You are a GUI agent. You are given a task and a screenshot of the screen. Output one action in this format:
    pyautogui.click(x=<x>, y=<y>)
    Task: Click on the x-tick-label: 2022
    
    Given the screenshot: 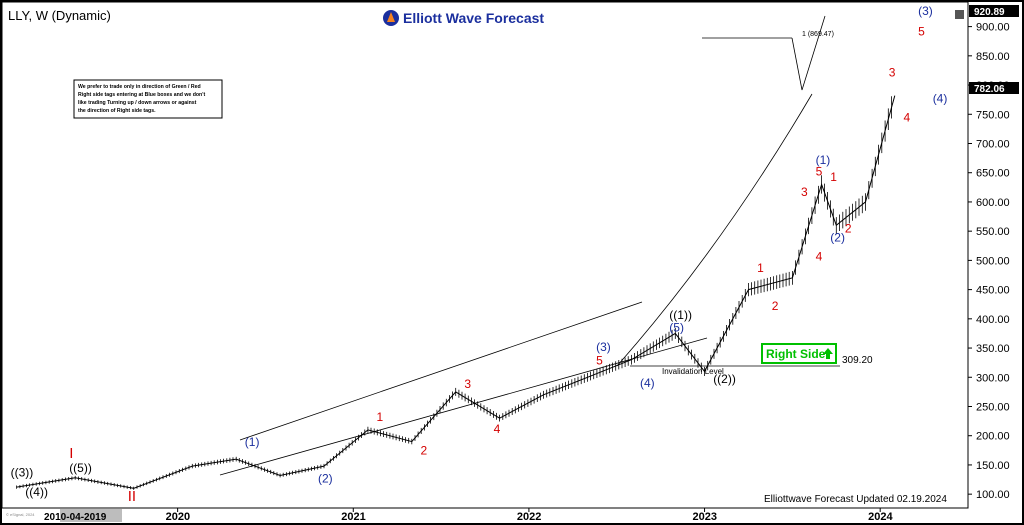 What is the action you would take?
    pyautogui.click(x=529, y=517)
    